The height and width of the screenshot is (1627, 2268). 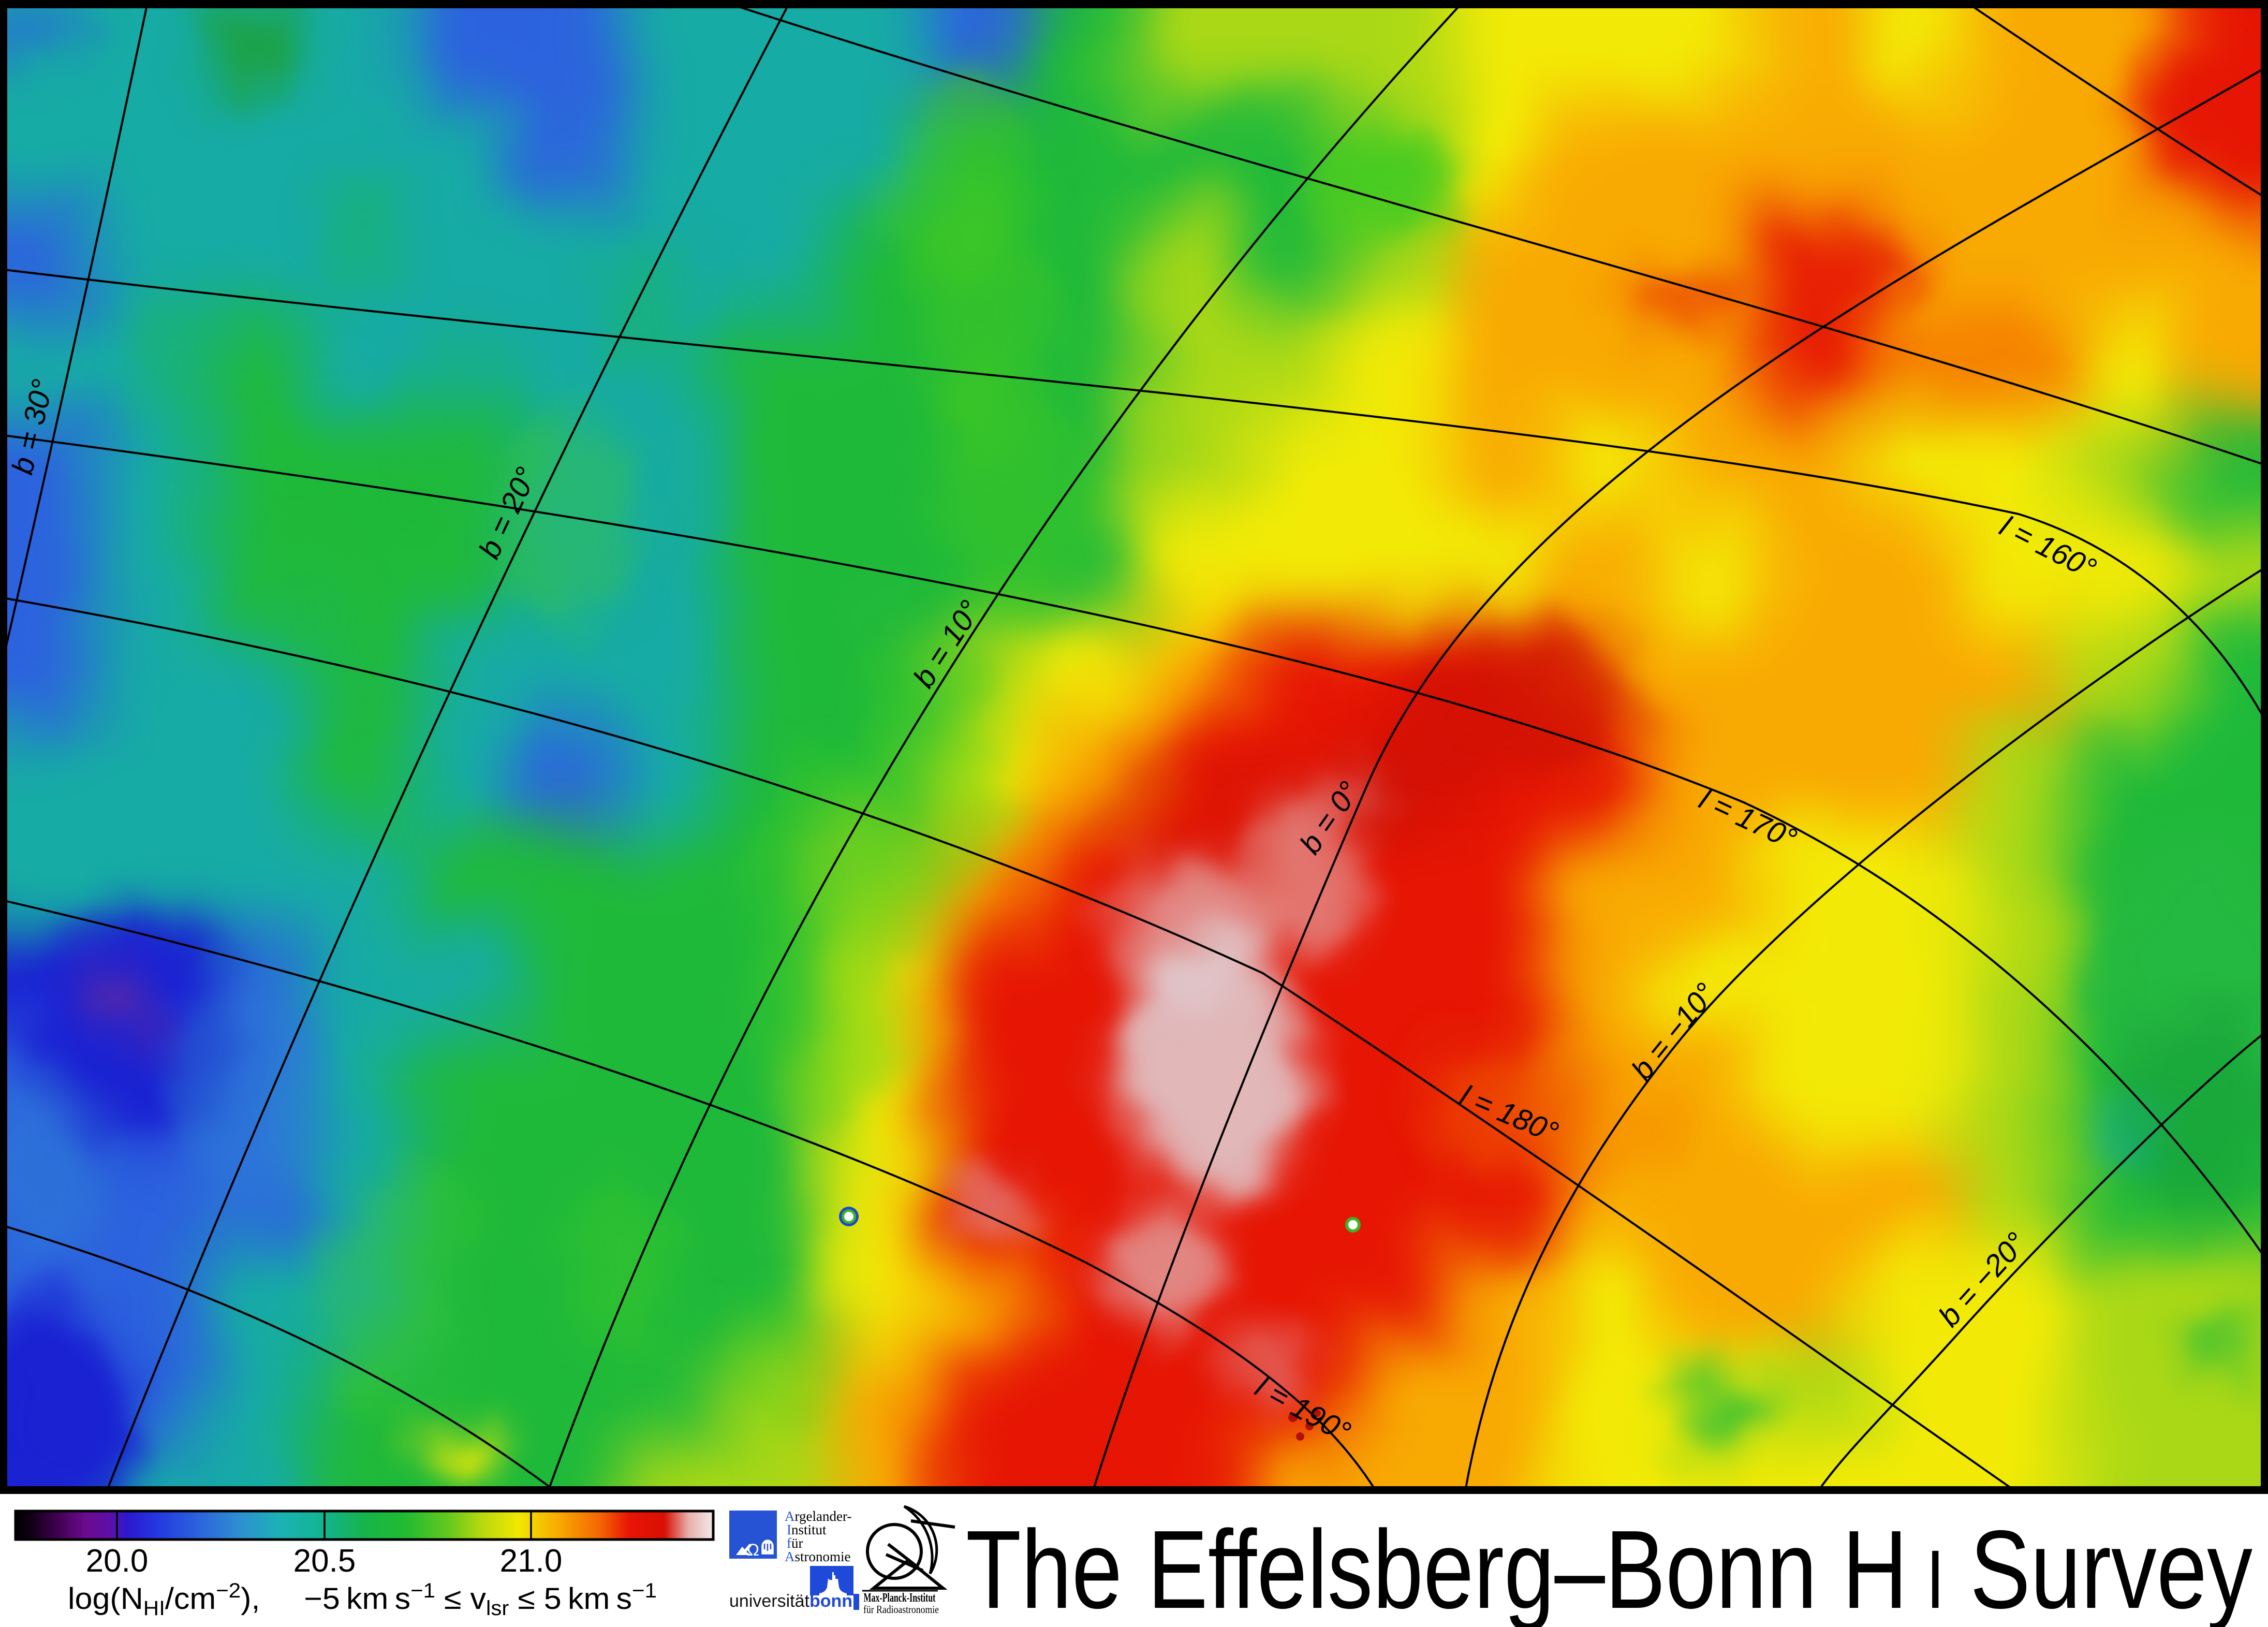 What do you see at coordinates (795, 1543) in the screenshot?
I see `svg-text: für` at bounding box center [795, 1543].